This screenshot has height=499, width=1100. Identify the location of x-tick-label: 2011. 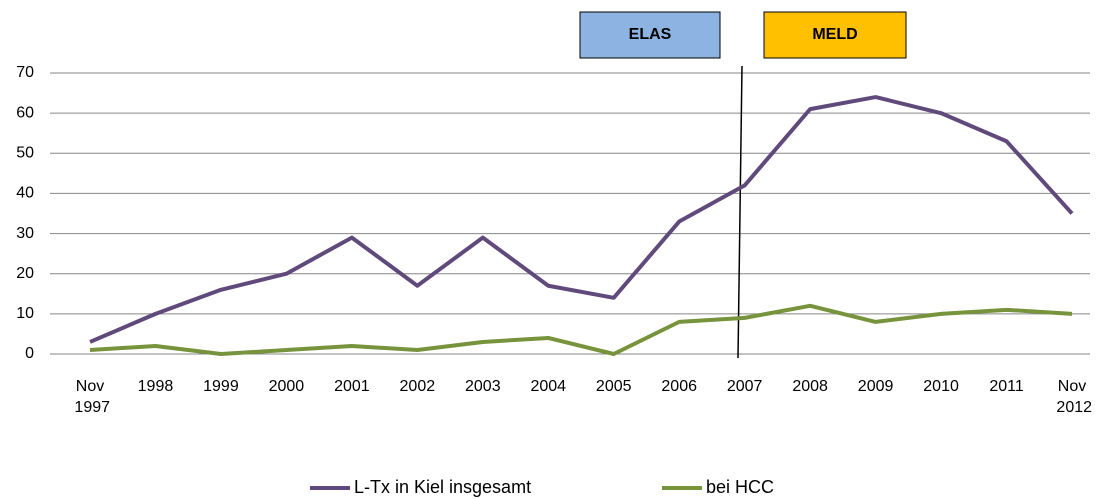
(1006, 386).